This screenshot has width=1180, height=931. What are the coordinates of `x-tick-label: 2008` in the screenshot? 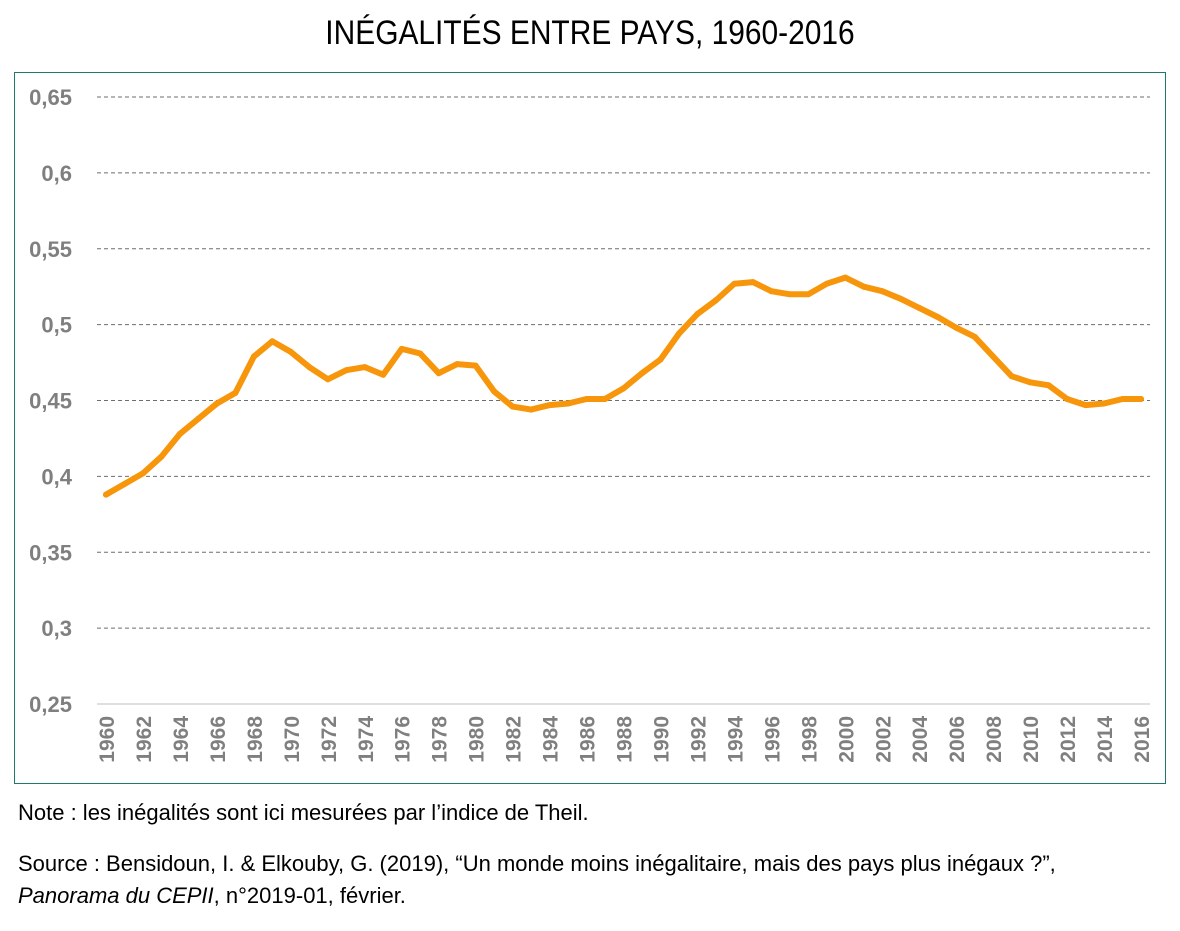 It's located at (994, 739).